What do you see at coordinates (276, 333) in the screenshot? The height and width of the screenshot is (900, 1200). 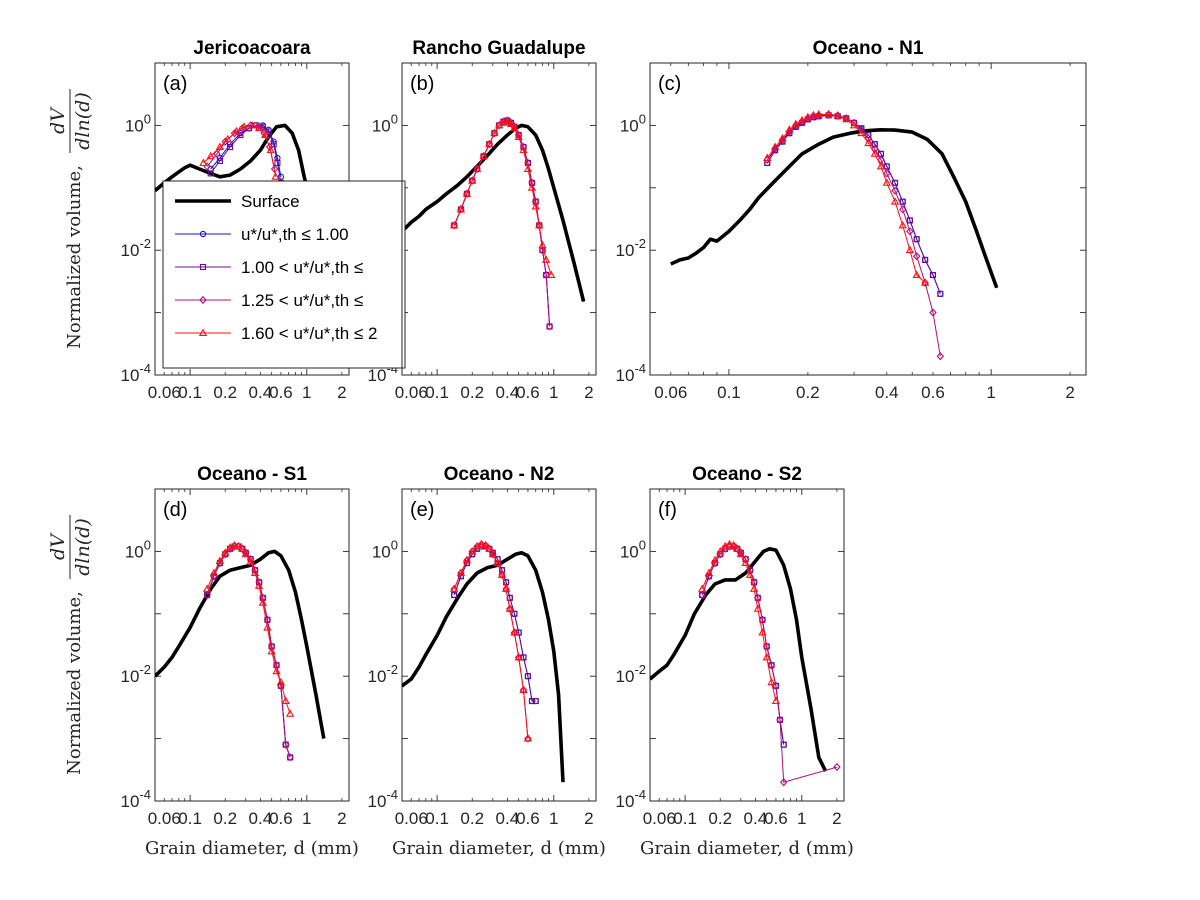 I see `legend-entry: 1.60 < u*/u*,th ≤ 2` at bounding box center [276, 333].